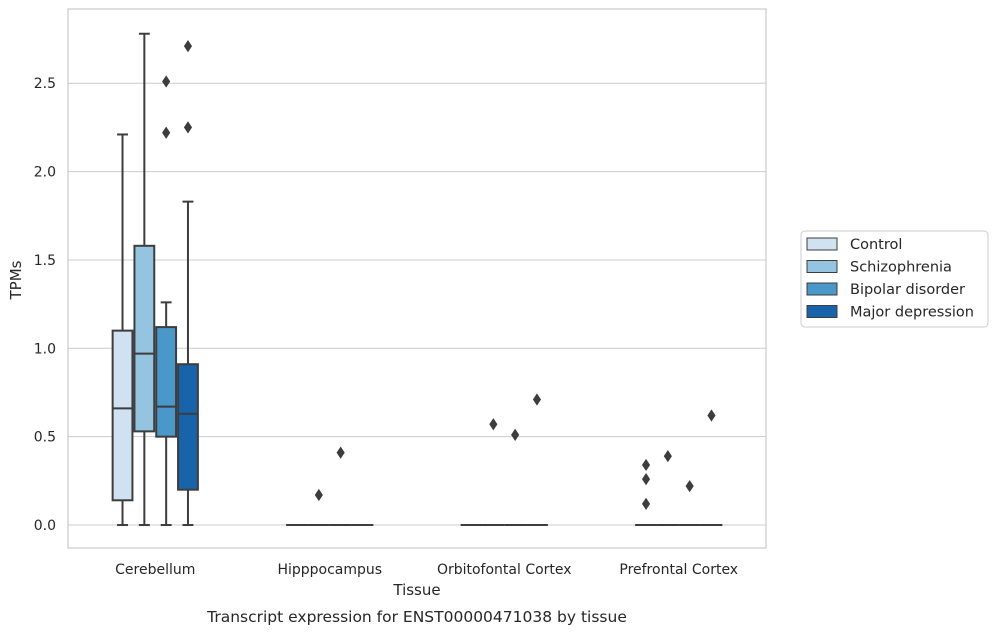 This screenshot has height=634, width=997. Describe the element at coordinates (45, 173) in the screenshot. I see `y-tick-label: 2.0` at that location.